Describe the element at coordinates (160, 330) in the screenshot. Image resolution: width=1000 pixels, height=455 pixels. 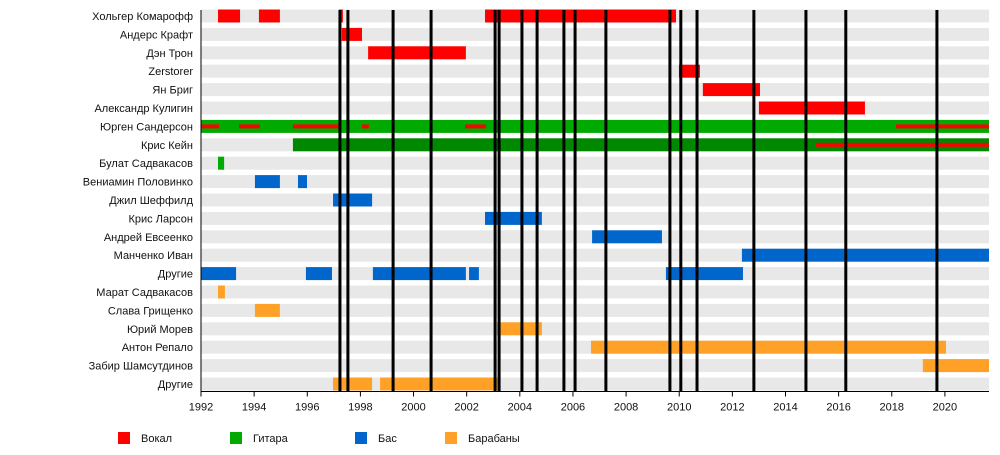
I see `member-name: Юрий Морев` at that location.